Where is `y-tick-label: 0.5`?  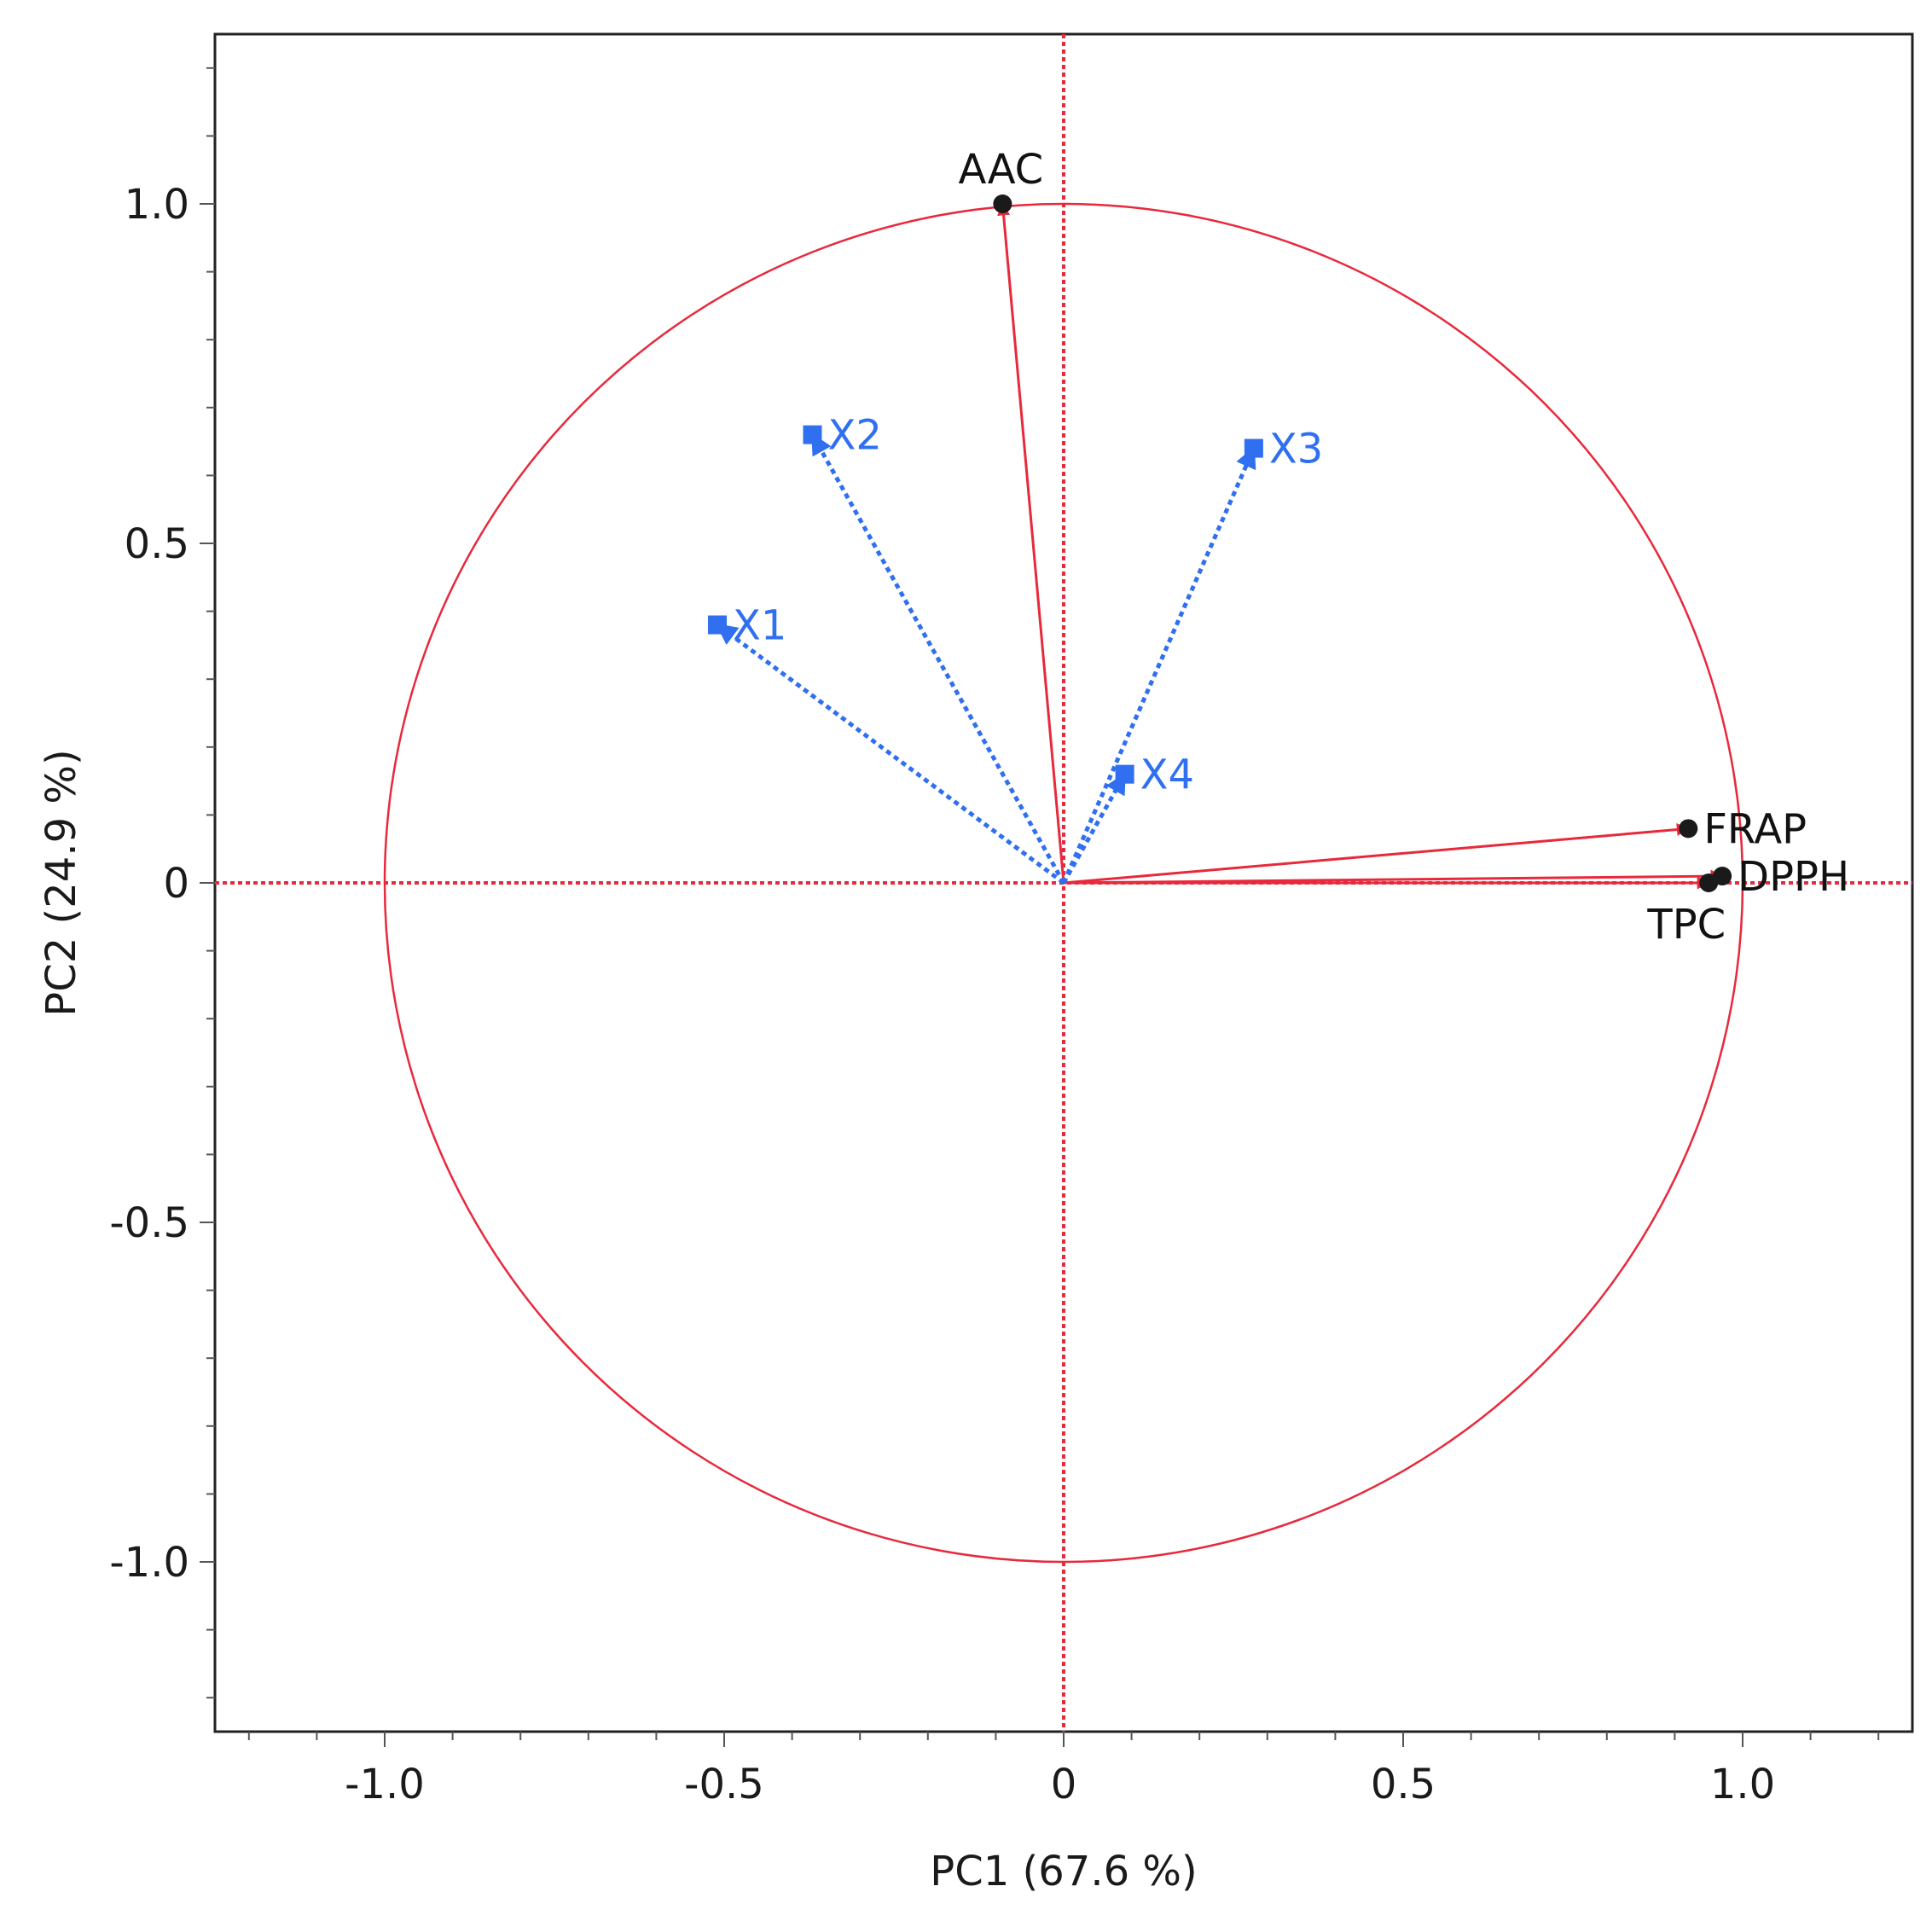
y-tick-label: 0.5 is located at coordinates (157, 544).